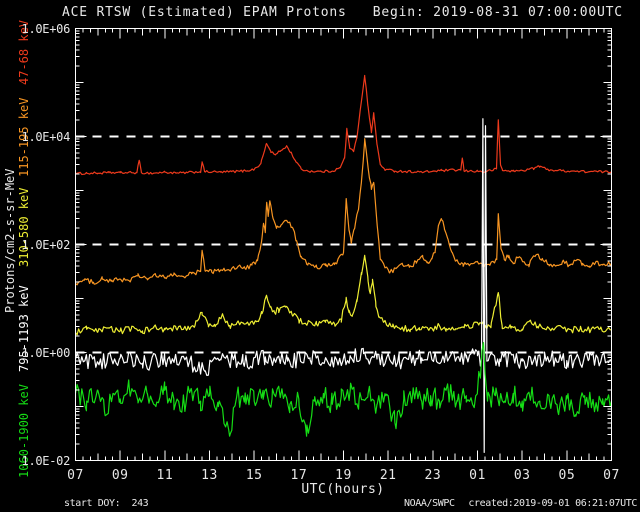 This screenshot has width=640, height=512. I want to click on x-tick-label-15-4: 15, so click(254, 475).